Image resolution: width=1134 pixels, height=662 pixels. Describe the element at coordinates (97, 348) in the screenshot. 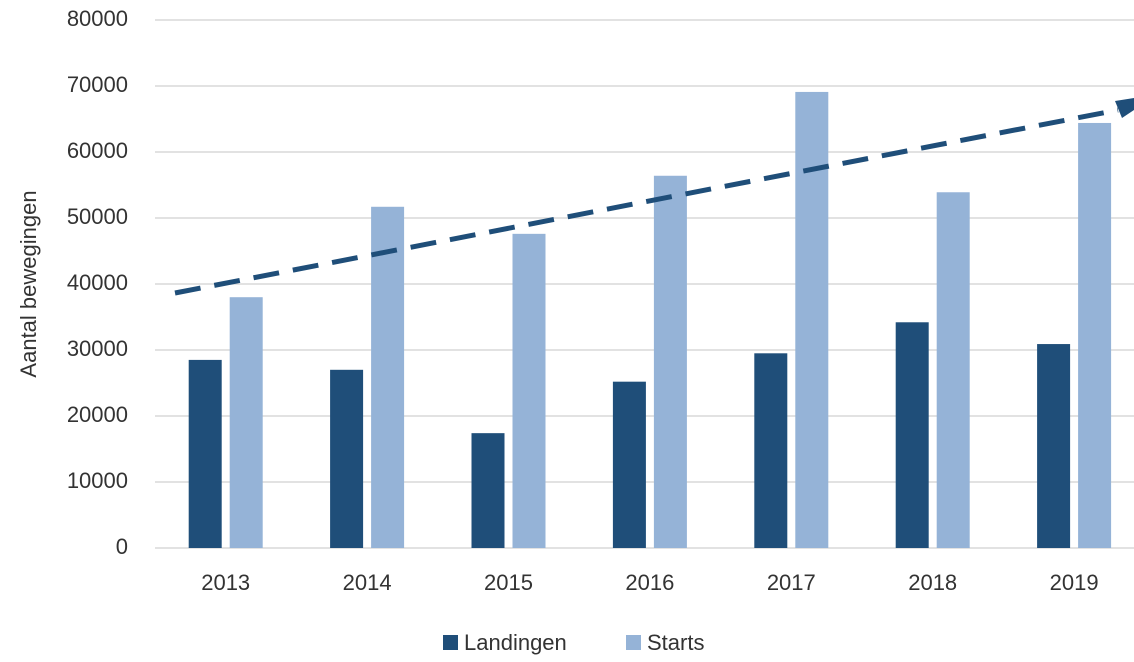

I see `y-tick-label: 30000` at that location.